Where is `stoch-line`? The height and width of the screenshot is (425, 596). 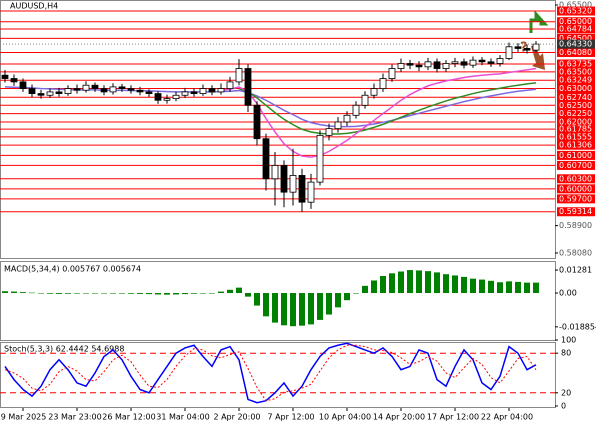
stoch-line is located at coordinates (270, 373).